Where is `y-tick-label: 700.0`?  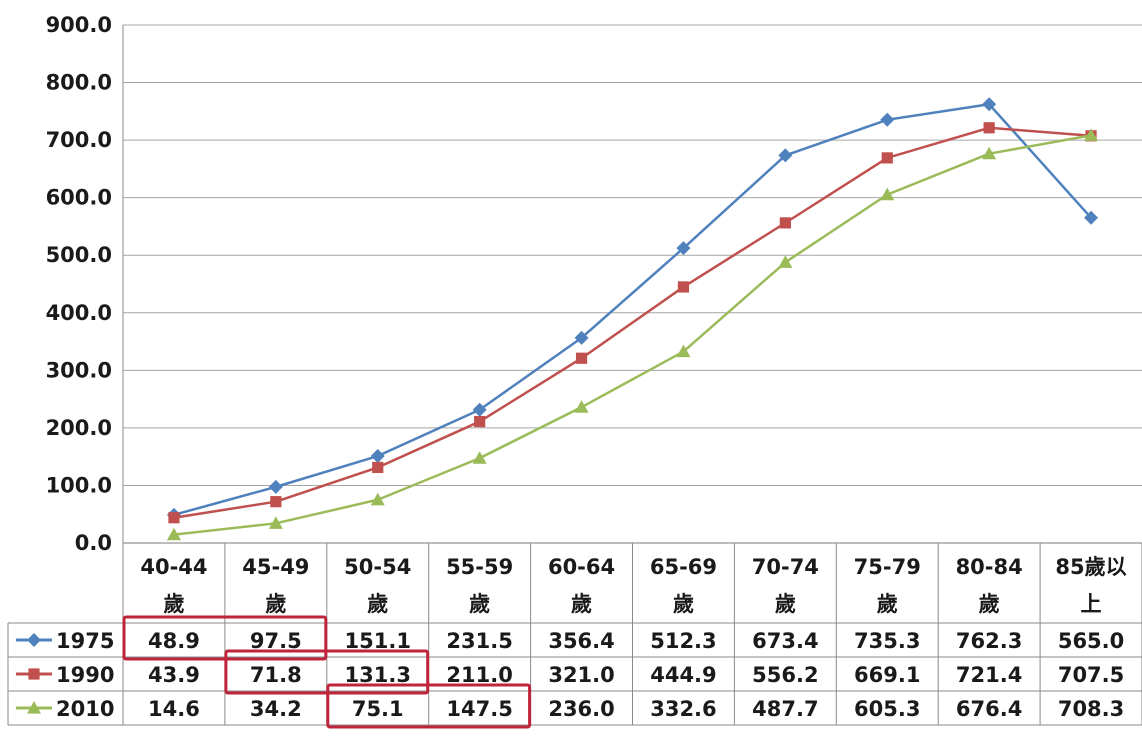 y-tick-label: 700.0 is located at coordinates (79, 140).